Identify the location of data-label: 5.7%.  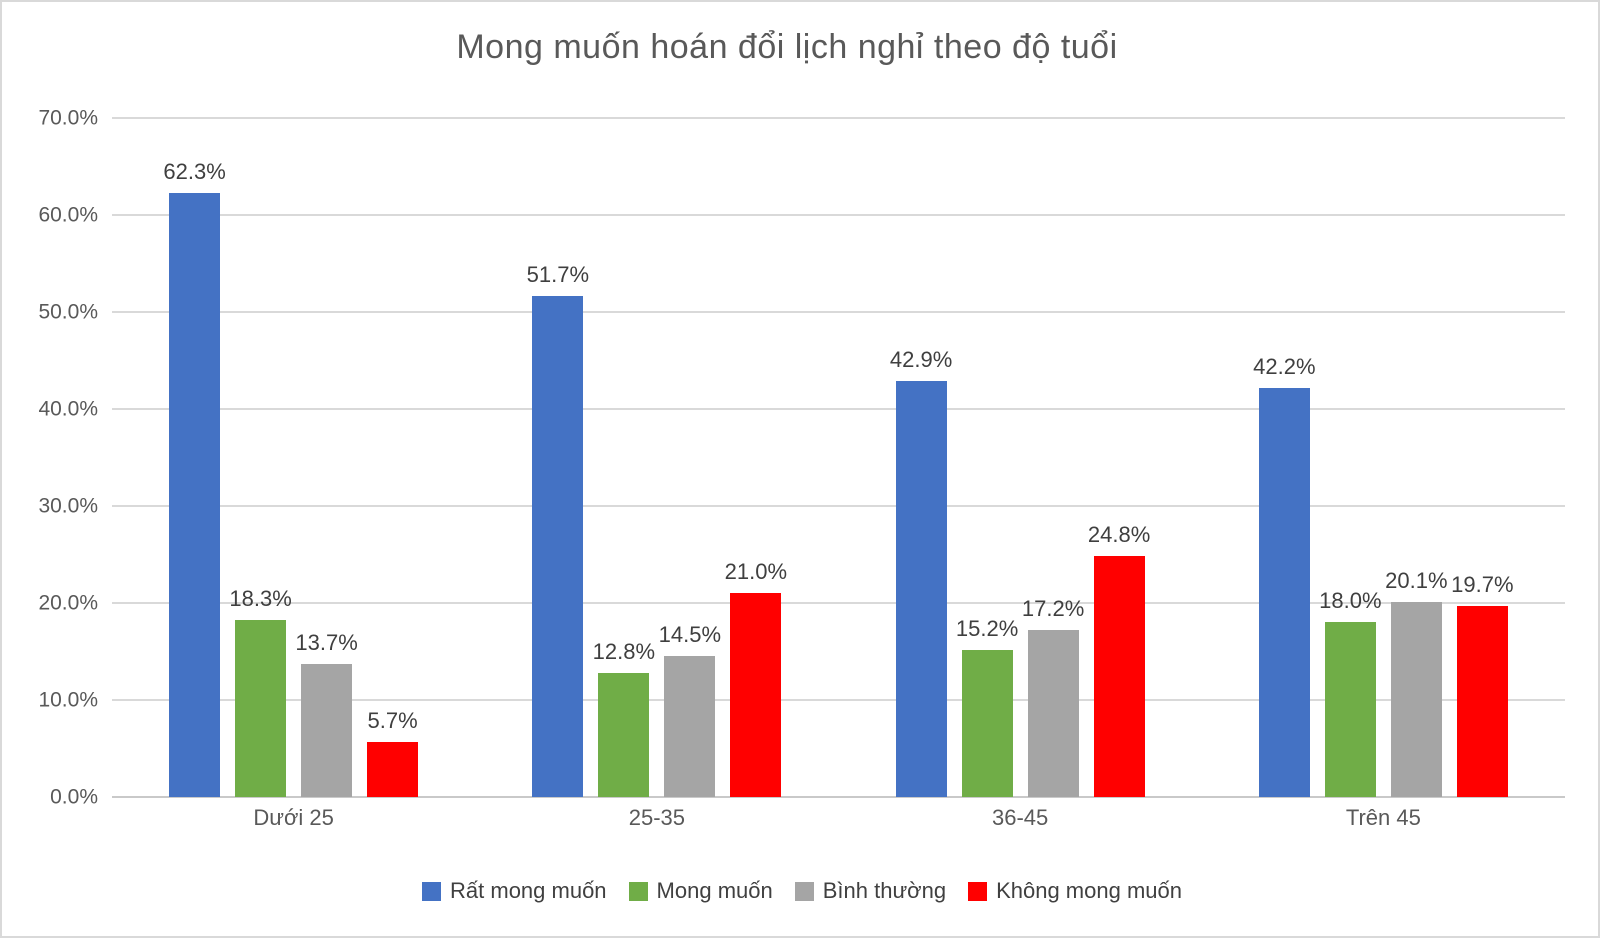
(392, 720).